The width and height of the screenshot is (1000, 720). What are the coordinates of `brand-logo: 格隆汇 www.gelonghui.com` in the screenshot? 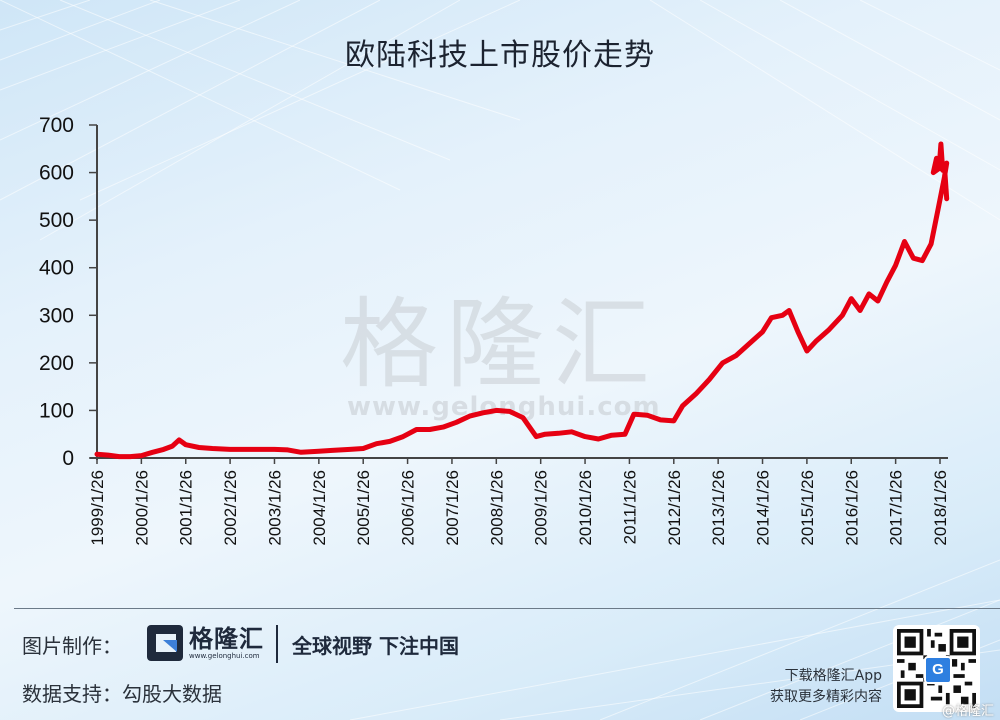 It's located at (205, 643).